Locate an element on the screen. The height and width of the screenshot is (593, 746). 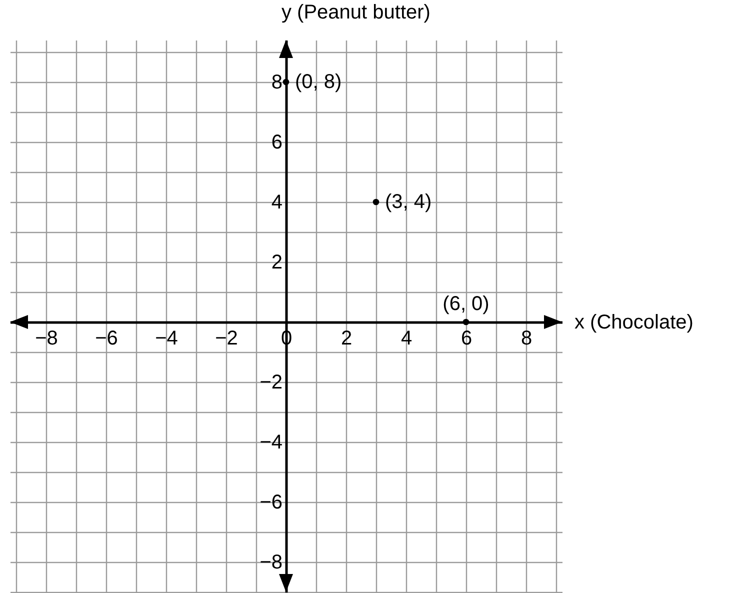
y-tick-label: −8 is located at coordinates (271, 563).